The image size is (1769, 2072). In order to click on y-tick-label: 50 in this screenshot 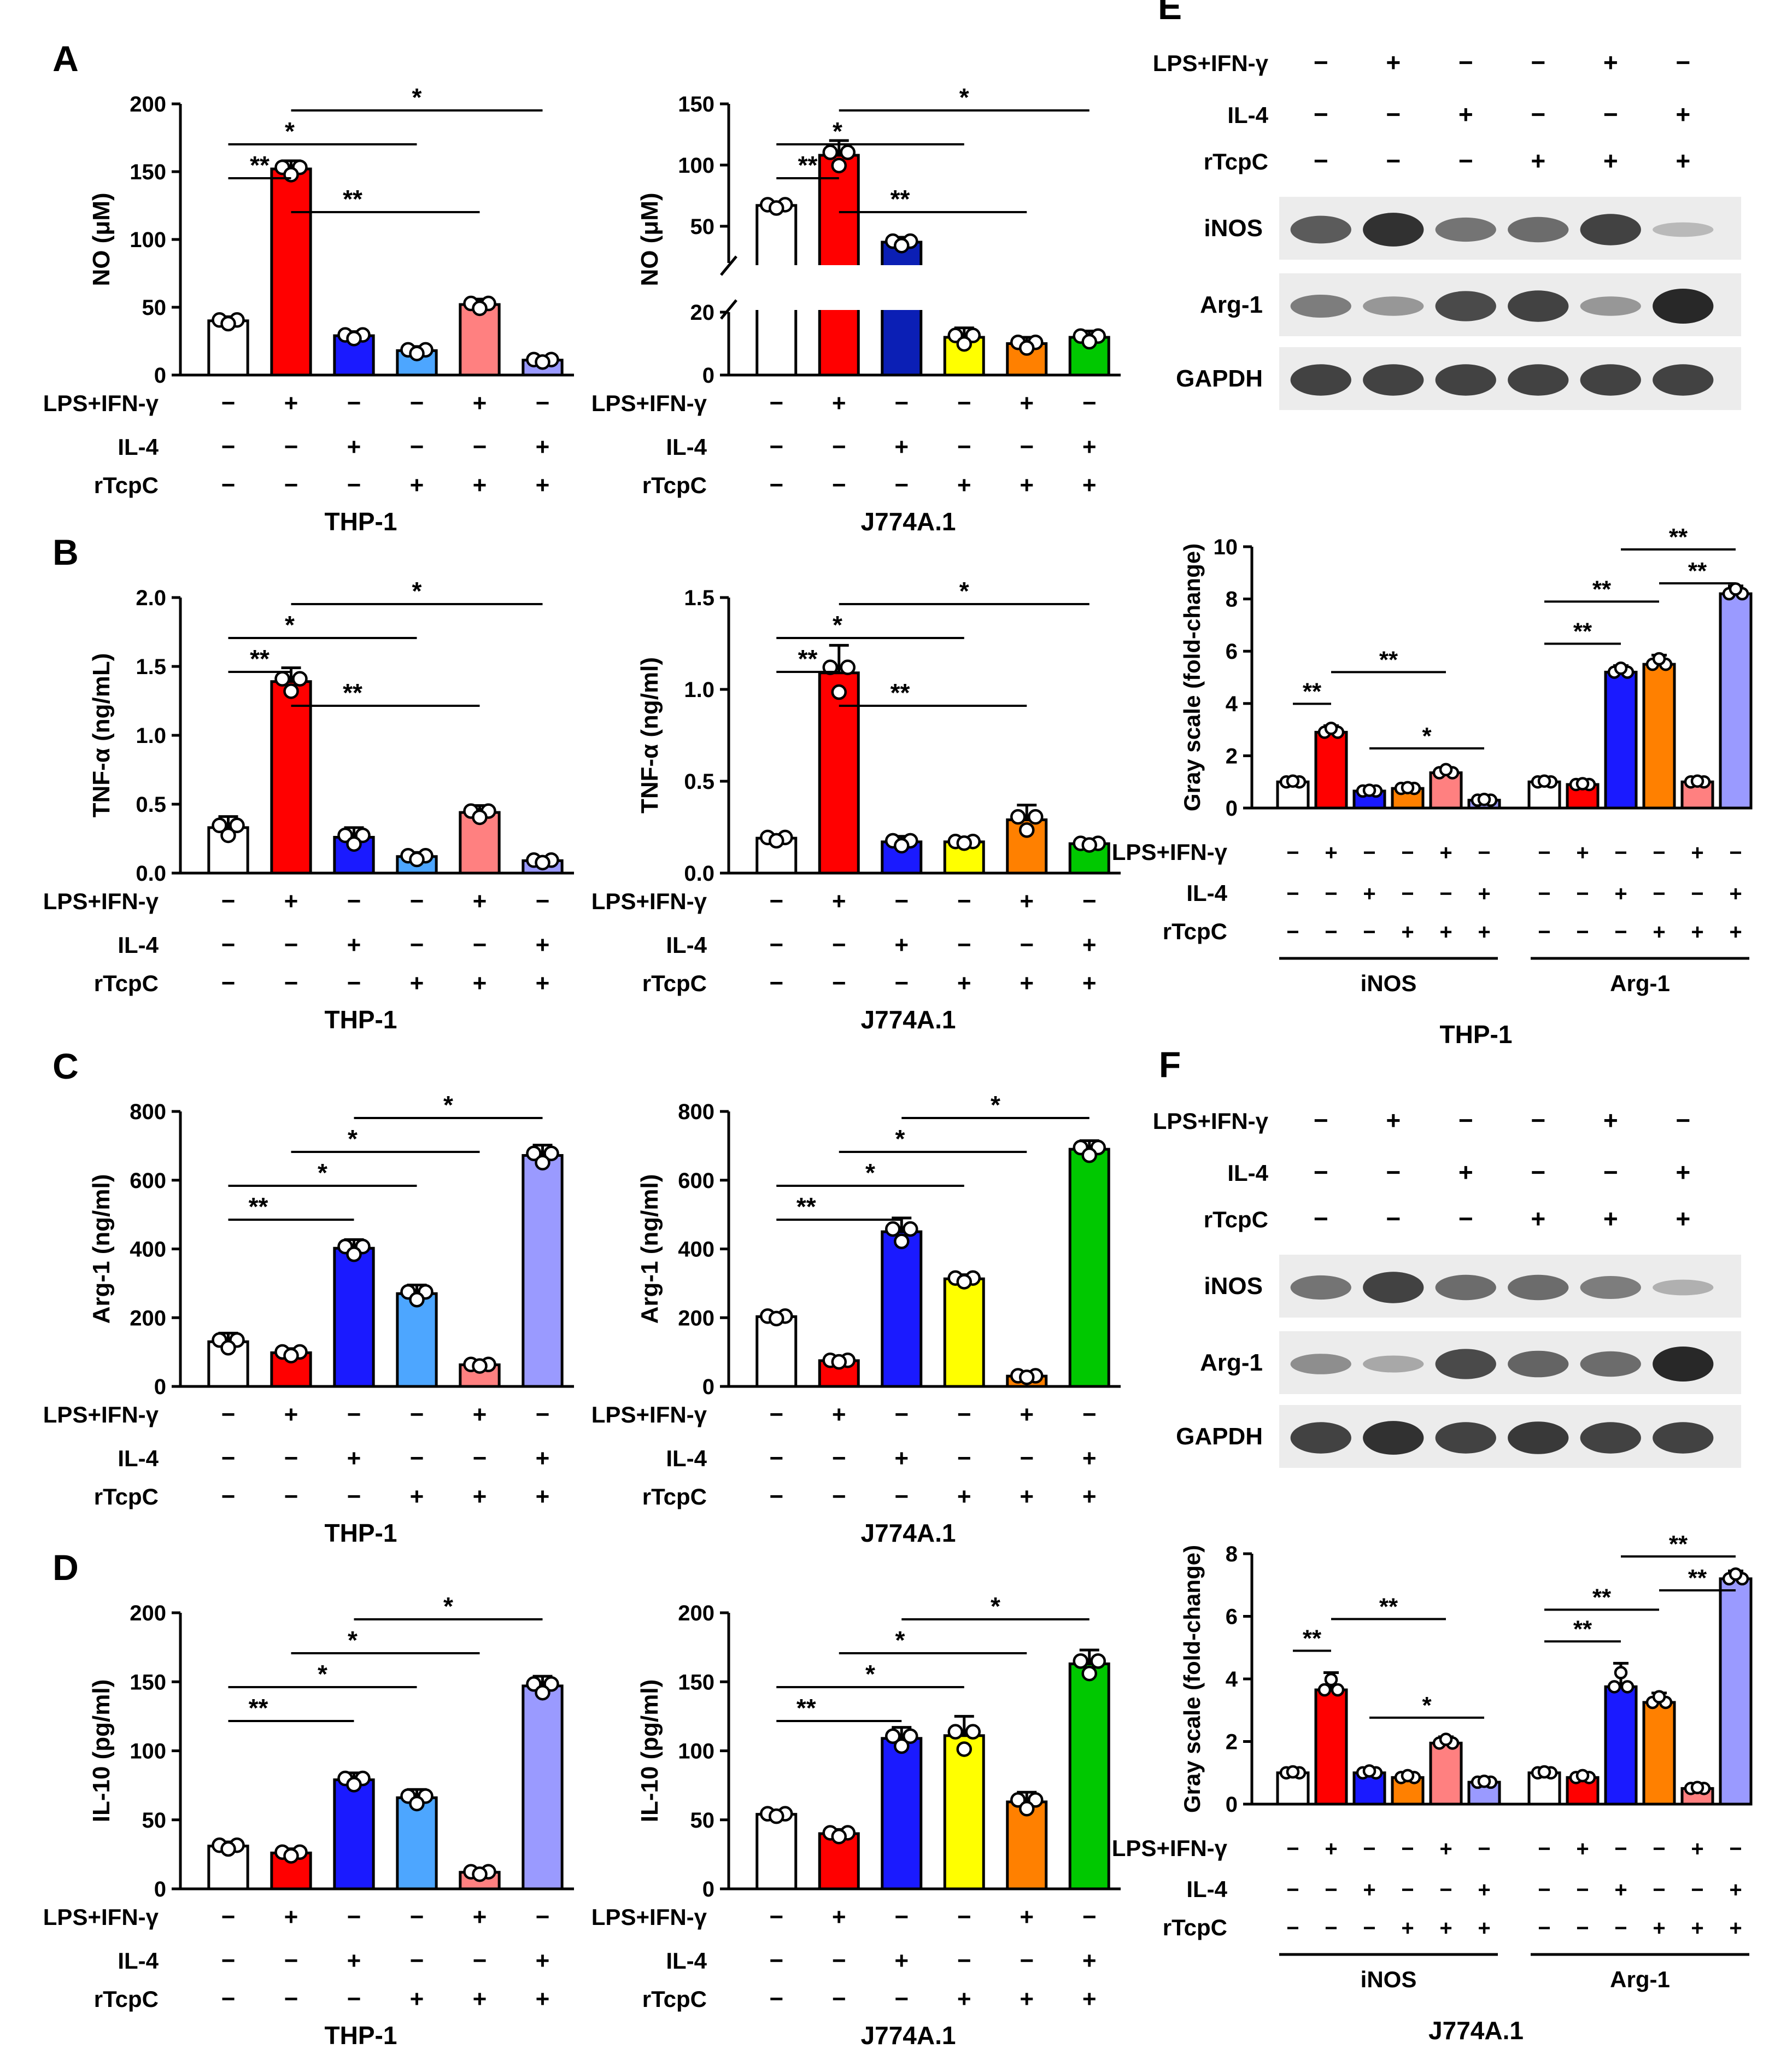, I will do `click(702, 1820)`.